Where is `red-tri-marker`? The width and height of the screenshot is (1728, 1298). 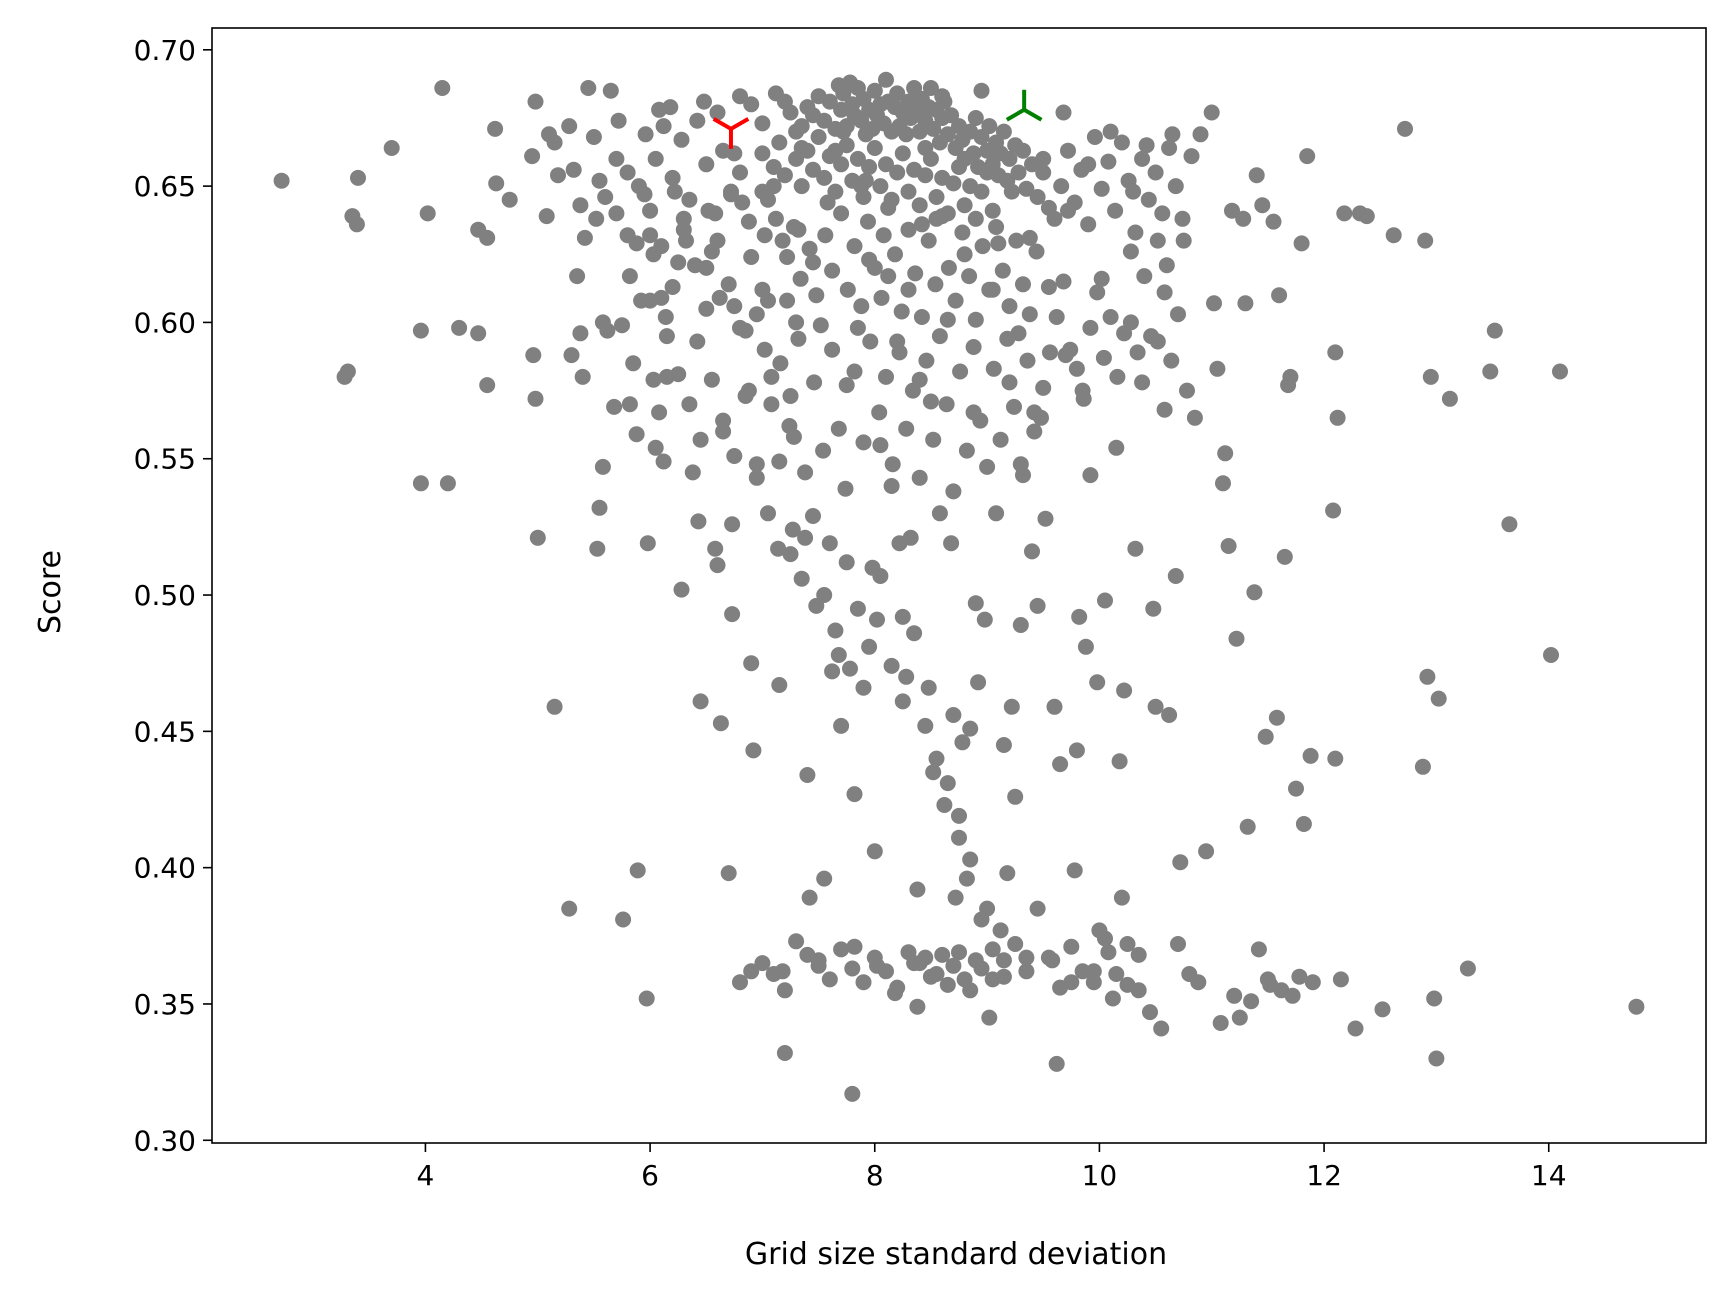 red-tri-marker is located at coordinates (731, 133).